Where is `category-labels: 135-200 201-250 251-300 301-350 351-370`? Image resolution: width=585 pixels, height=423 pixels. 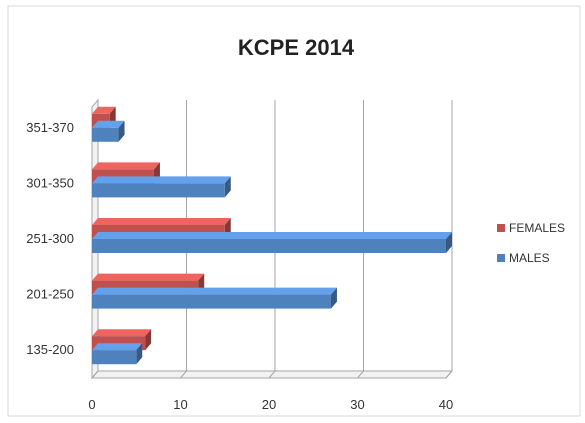
category-labels: 135-200 201-250 251-300 301-350 351-370 is located at coordinates (50, 238).